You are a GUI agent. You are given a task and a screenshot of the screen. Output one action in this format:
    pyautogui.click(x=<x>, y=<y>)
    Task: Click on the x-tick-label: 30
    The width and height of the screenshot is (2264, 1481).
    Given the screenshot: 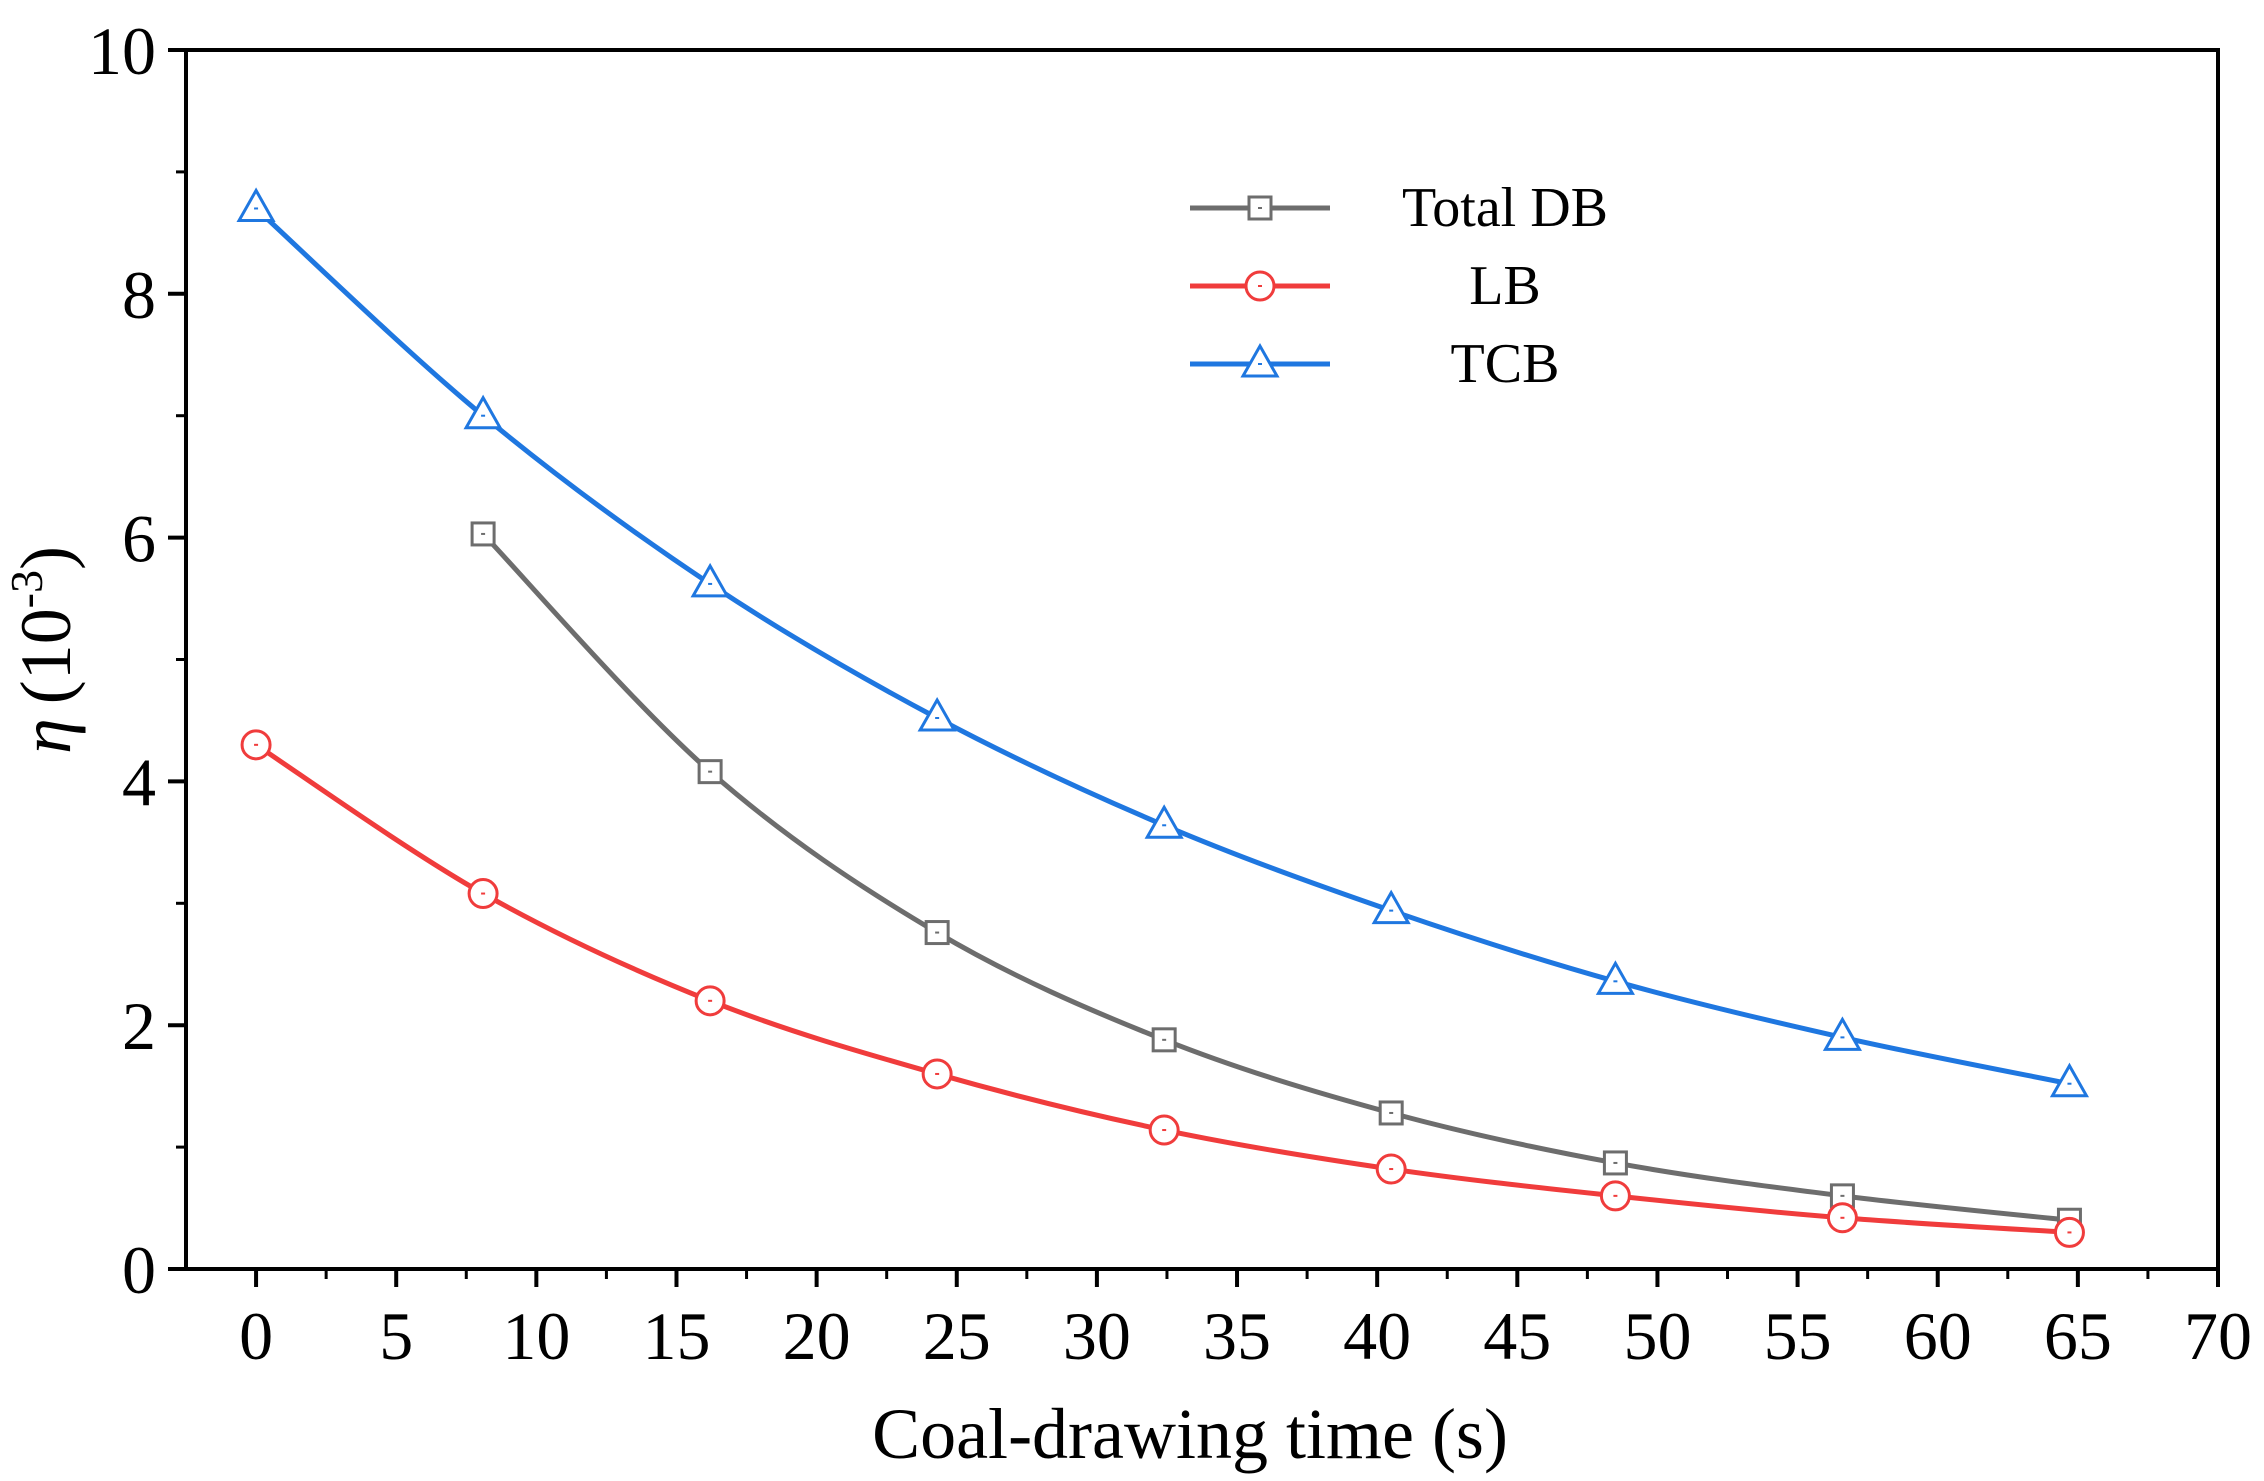 What is the action you would take?
    pyautogui.click(x=1097, y=1336)
    